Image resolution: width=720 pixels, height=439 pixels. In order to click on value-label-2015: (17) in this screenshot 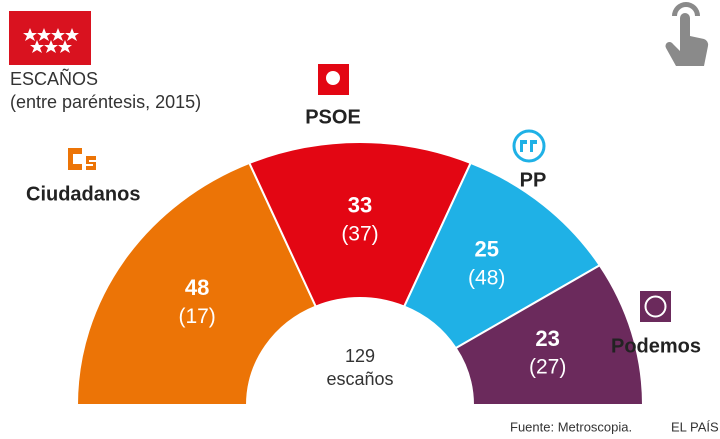, I will do `click(196, 316)`.